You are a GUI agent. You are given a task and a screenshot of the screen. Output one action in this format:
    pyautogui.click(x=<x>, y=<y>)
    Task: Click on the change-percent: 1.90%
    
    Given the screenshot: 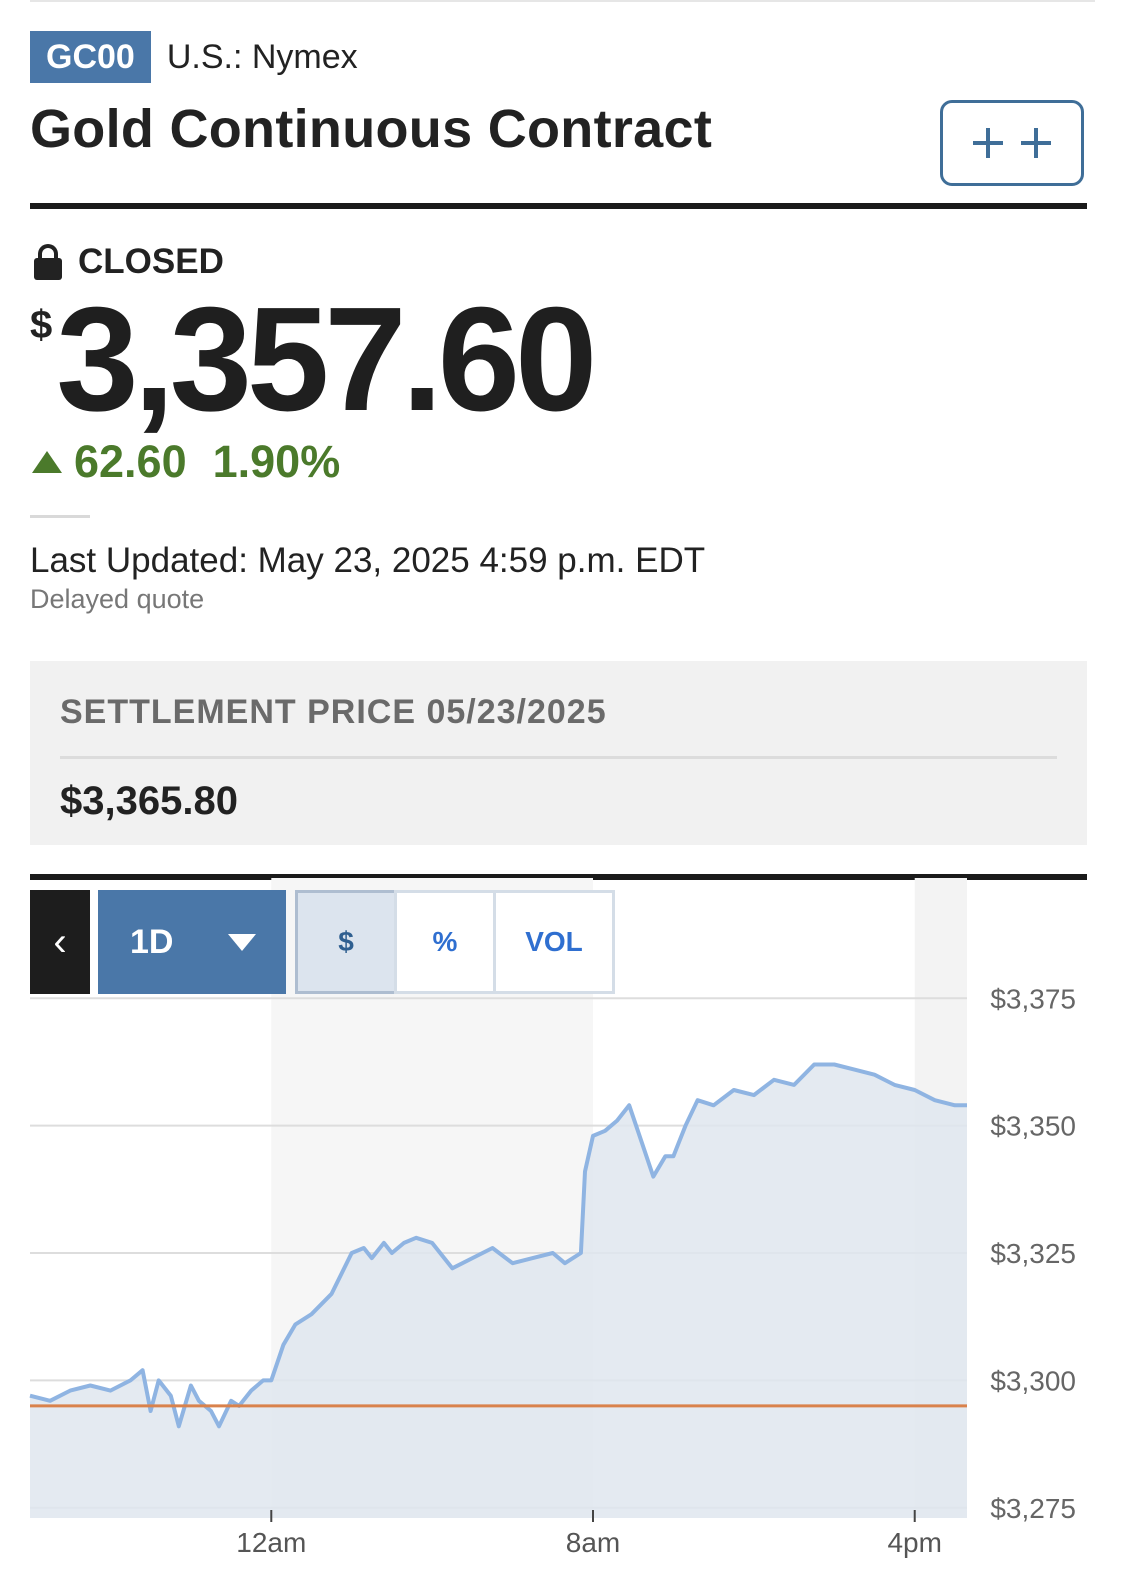 What is the action you would take?
    pyautogui.click(x=276, y=461)
    